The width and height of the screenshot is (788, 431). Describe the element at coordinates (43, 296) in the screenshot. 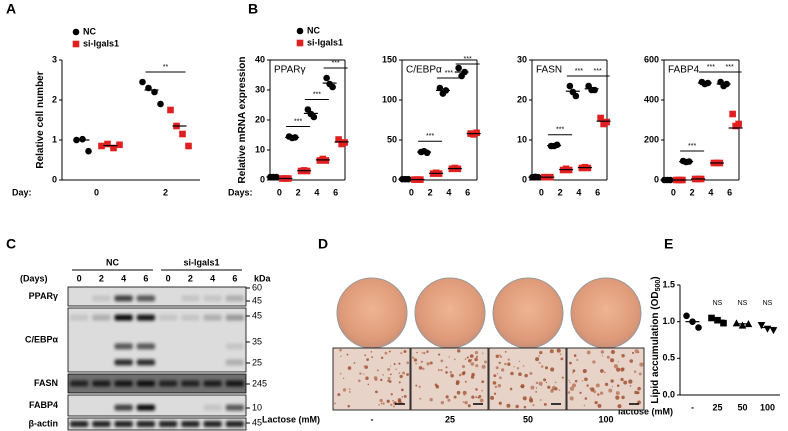

I see `row-label: PPARγ` at that location.